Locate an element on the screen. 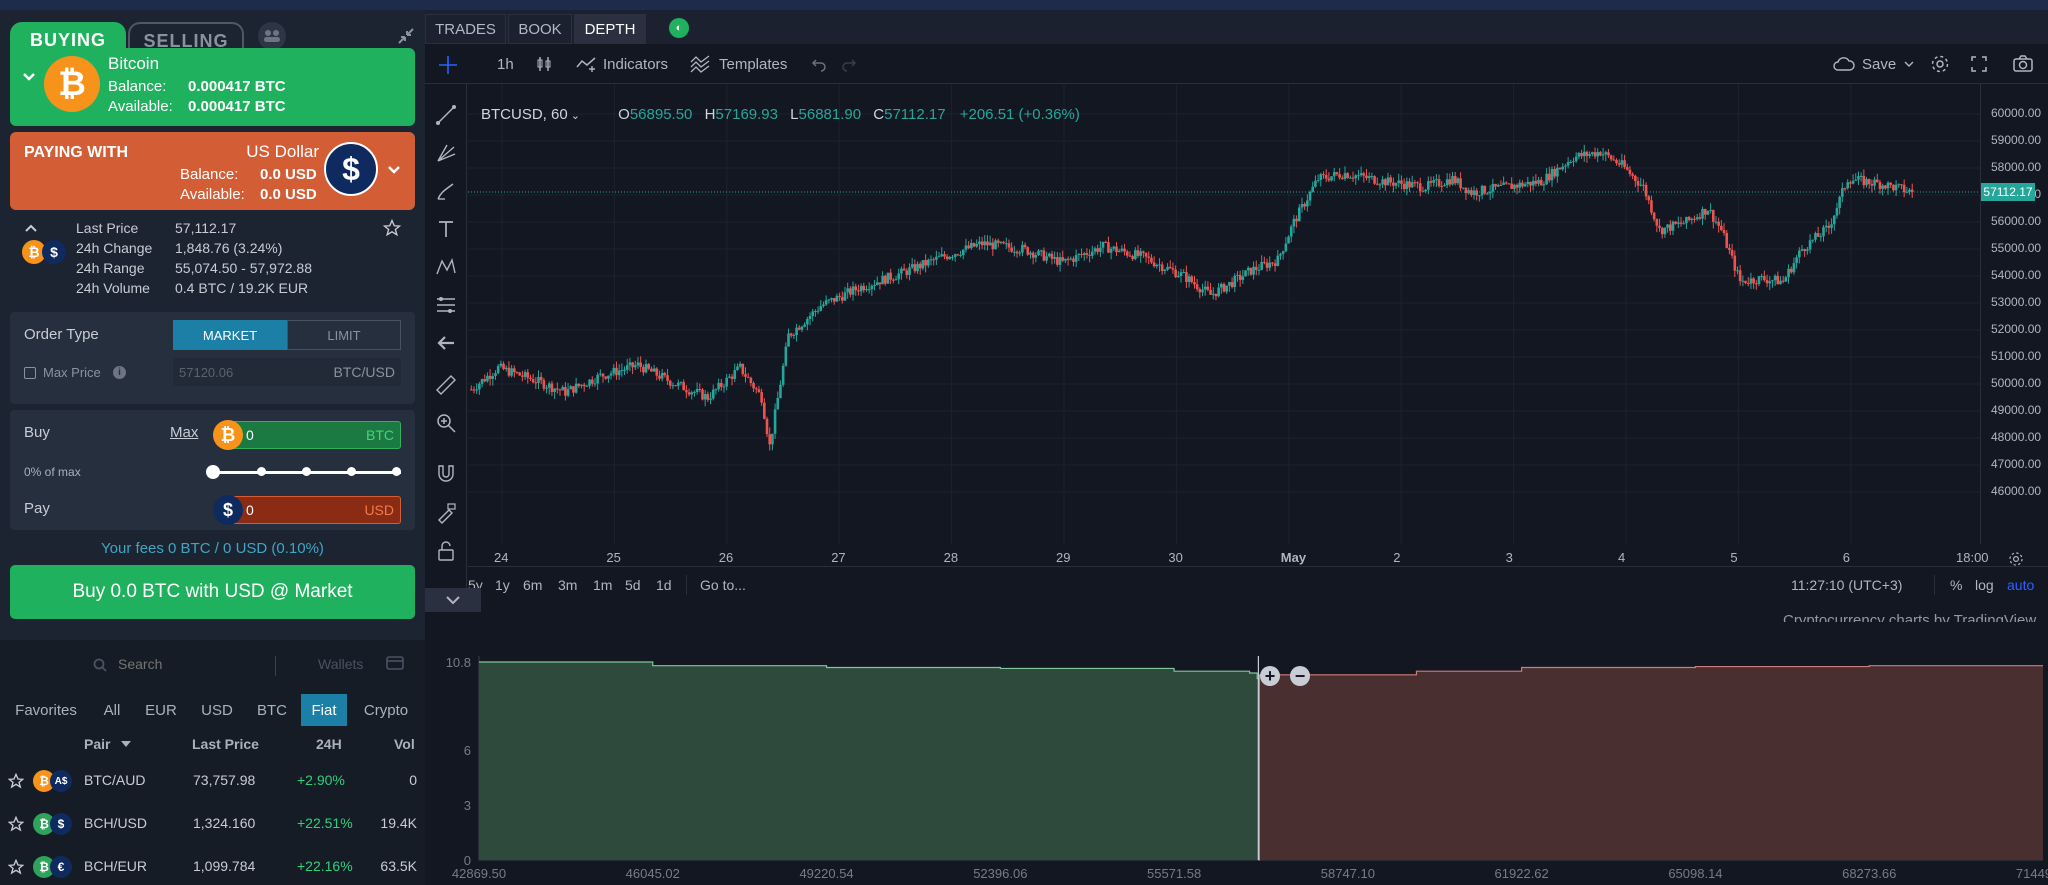 This screenshot has width=2048, height=885. wallet-icon is located at coordinates (395, 663).